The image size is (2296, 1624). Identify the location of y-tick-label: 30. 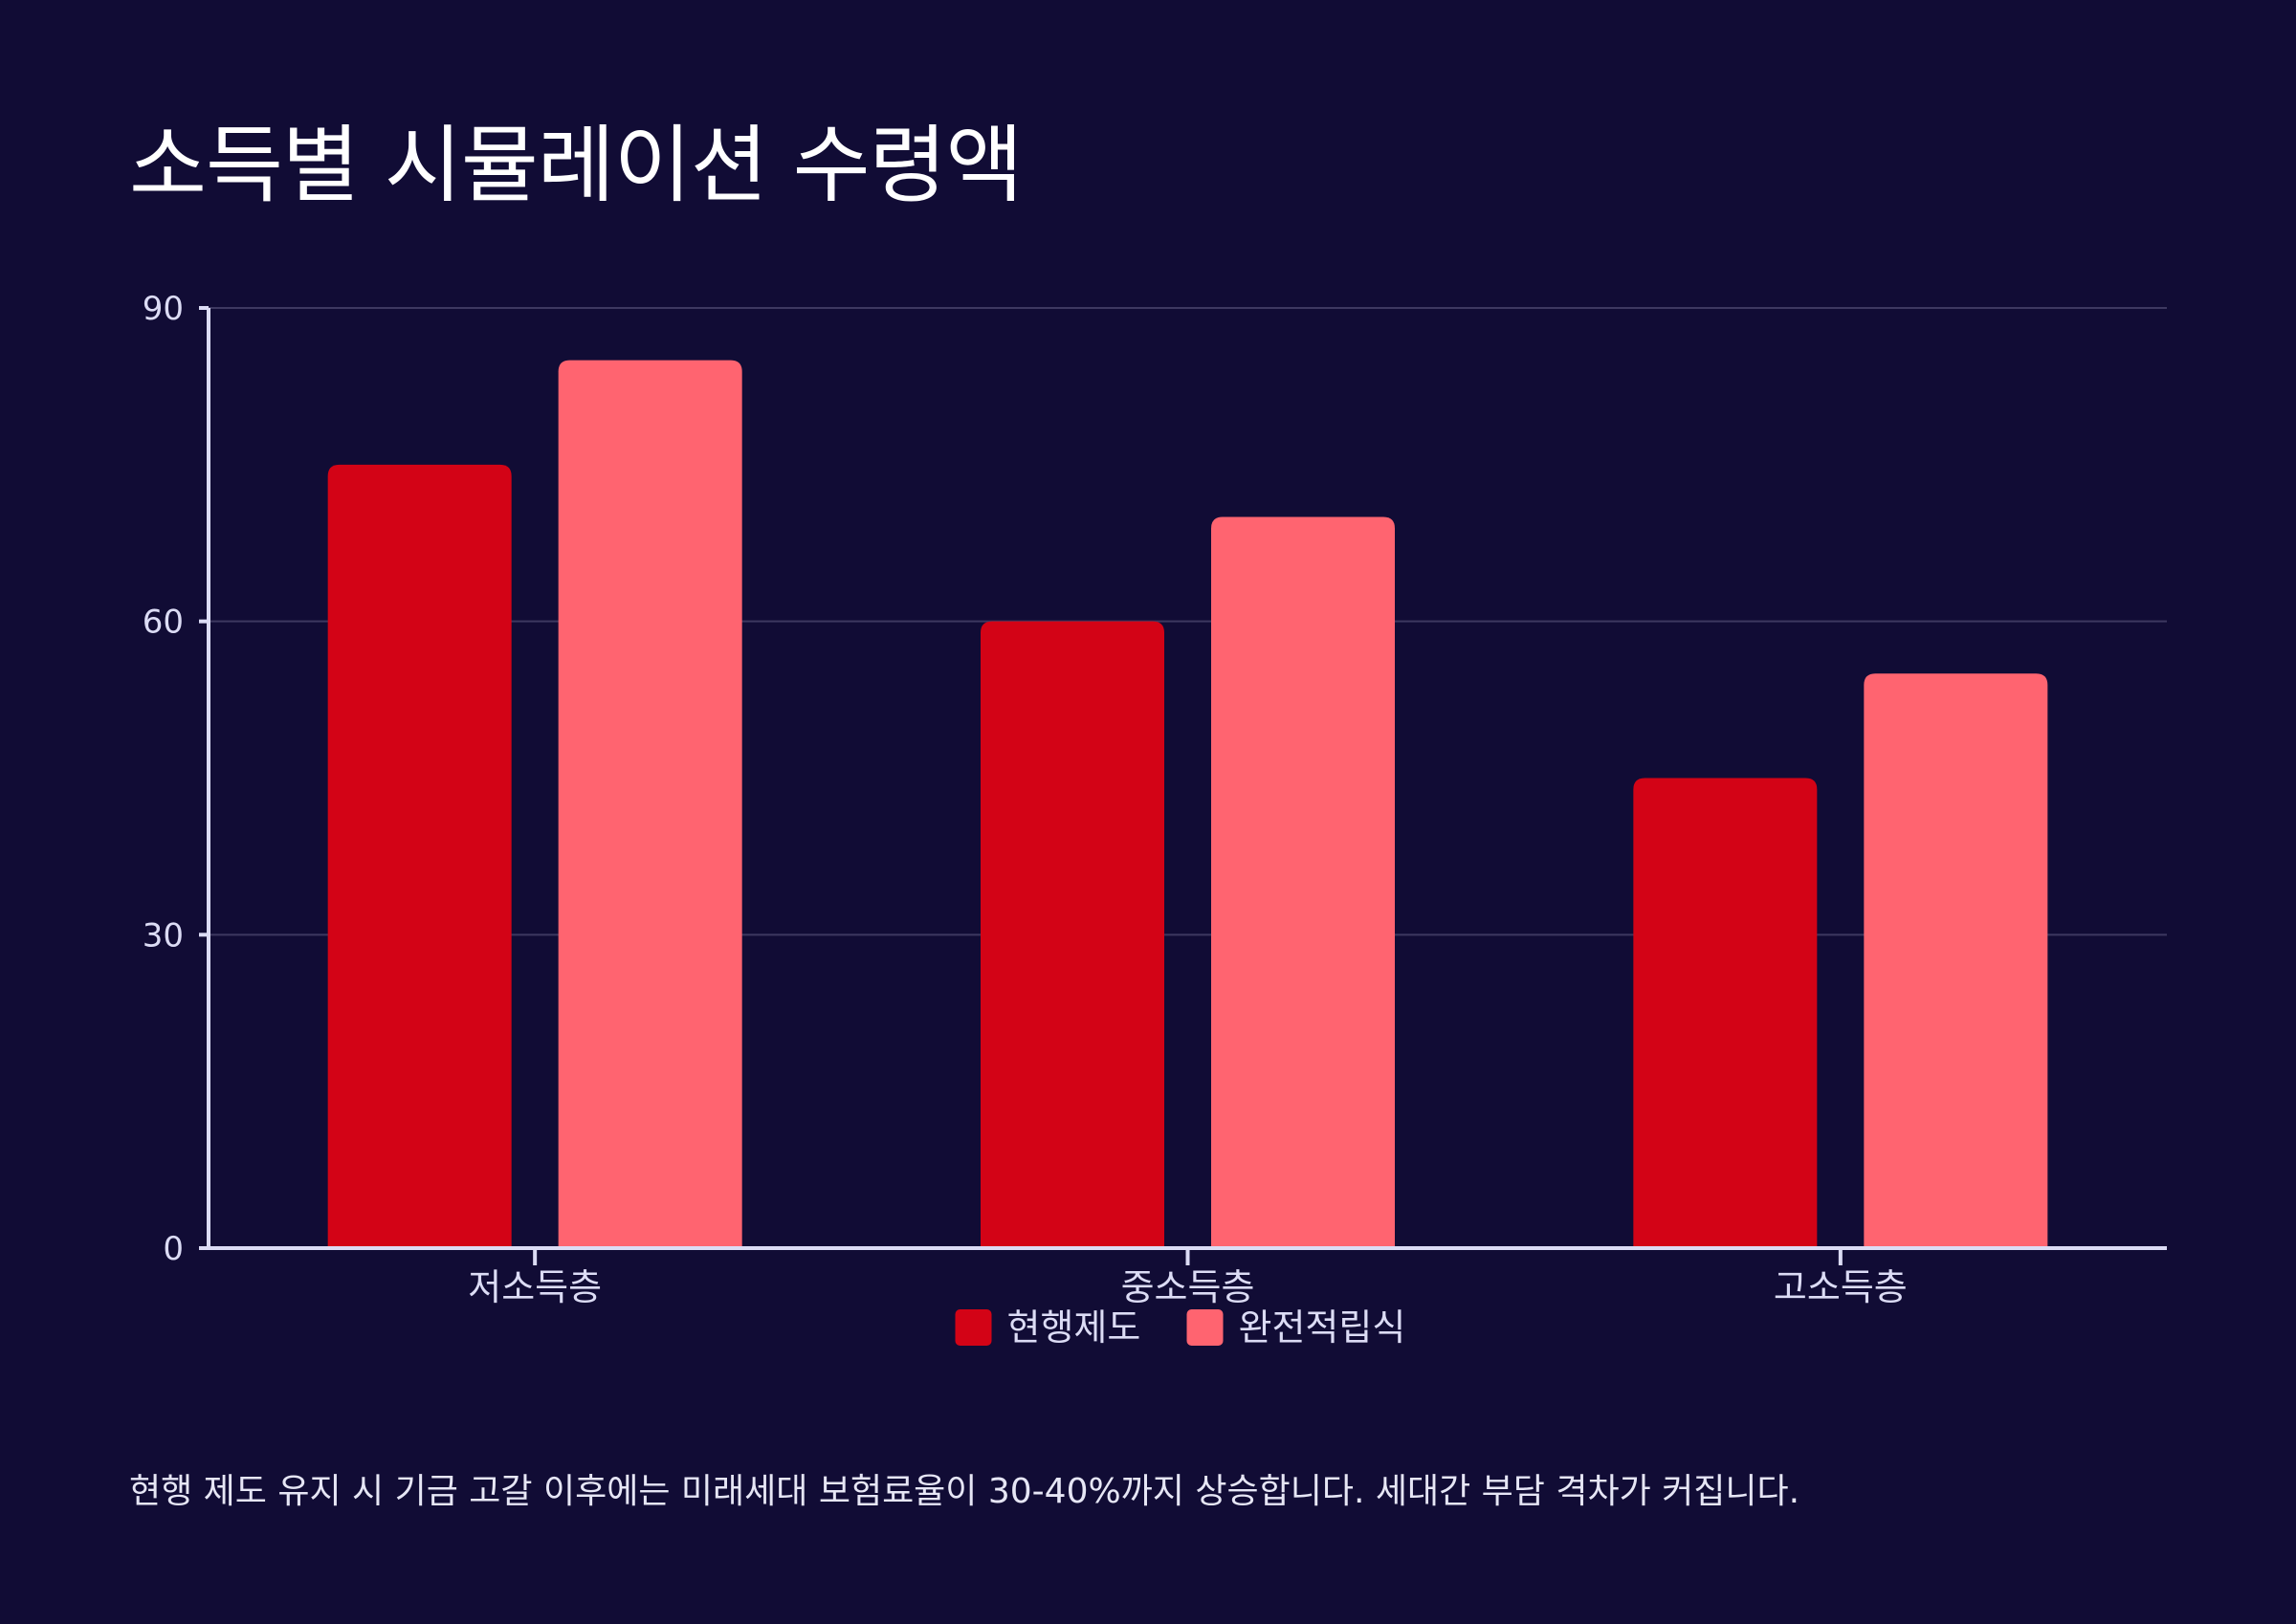
(164, 936).